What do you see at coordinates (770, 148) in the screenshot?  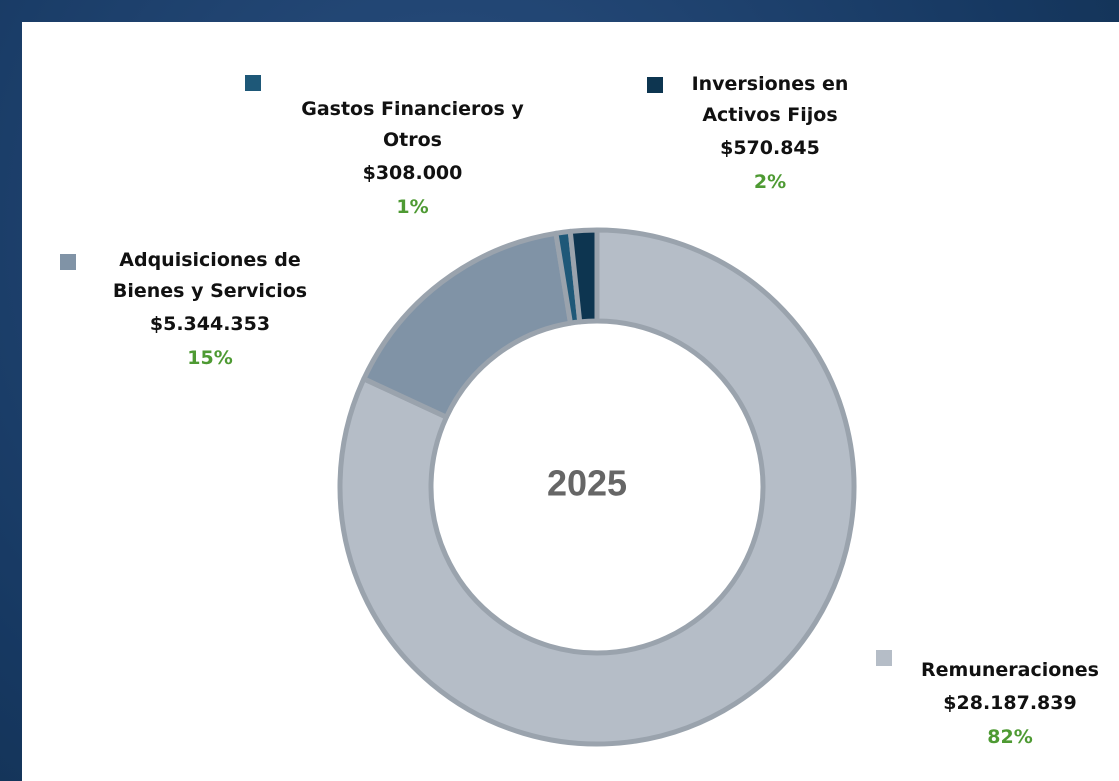 I see `value-label: $570.845` at bounding box center [770, 148].